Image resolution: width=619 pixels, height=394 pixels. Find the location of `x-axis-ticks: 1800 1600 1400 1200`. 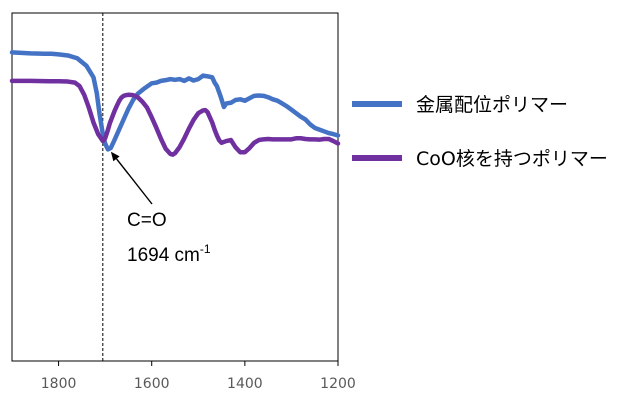

x-axis-ticks: 1800 1600 1400 1200 is located at coordinates (198, 376).